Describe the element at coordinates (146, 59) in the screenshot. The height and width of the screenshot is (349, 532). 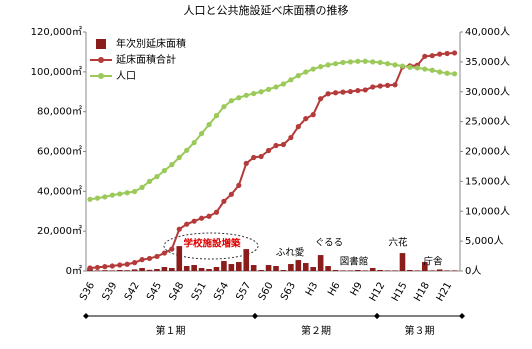
I see `legend-label: 延床面積合計` at that location.